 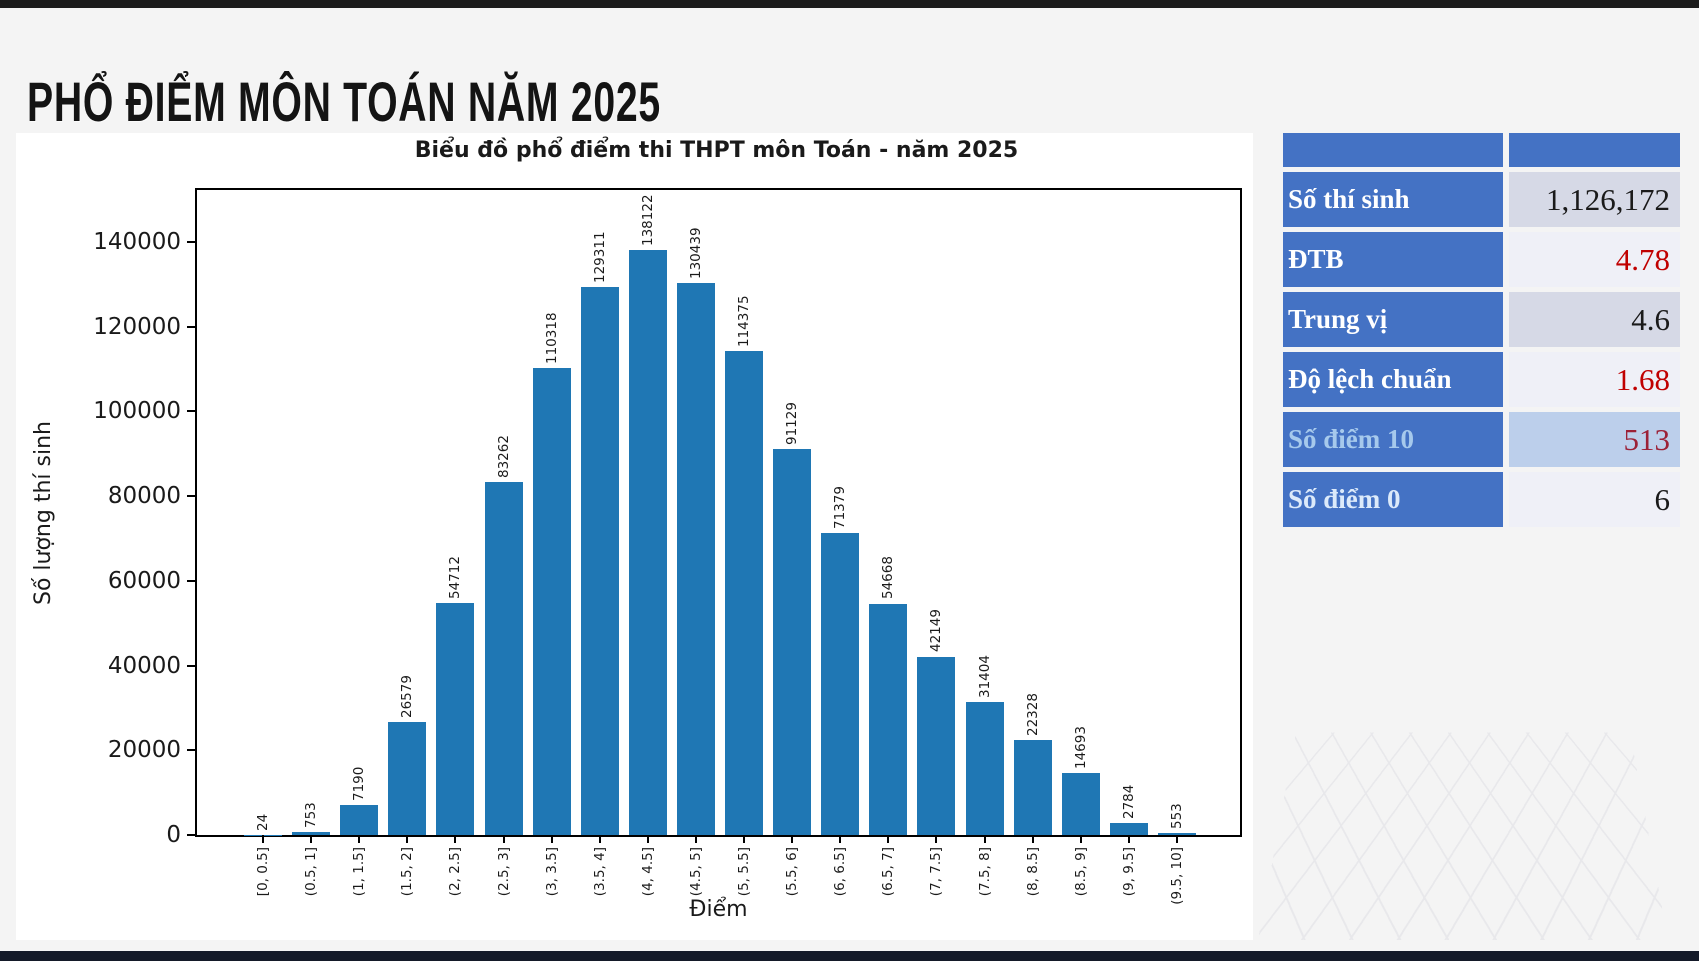 What do you see at coordinates (407, 697) in the screenshot?
I see `bar-value-label: 26579` at bounding box center [407, 697].